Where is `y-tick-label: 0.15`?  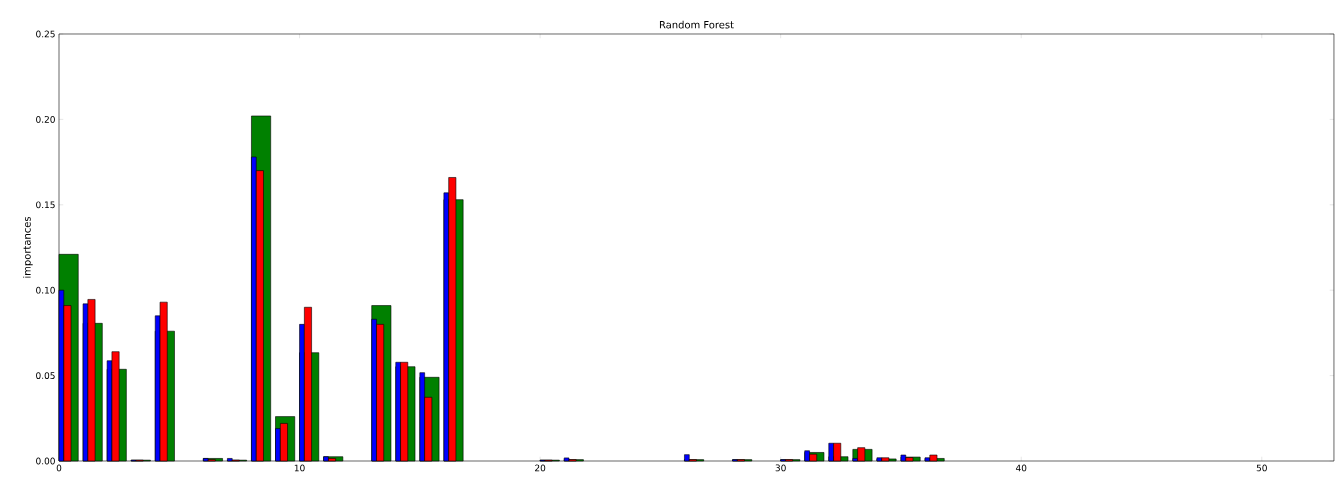 y-tick-label: 0.15 is located at coordinates (45, 205).